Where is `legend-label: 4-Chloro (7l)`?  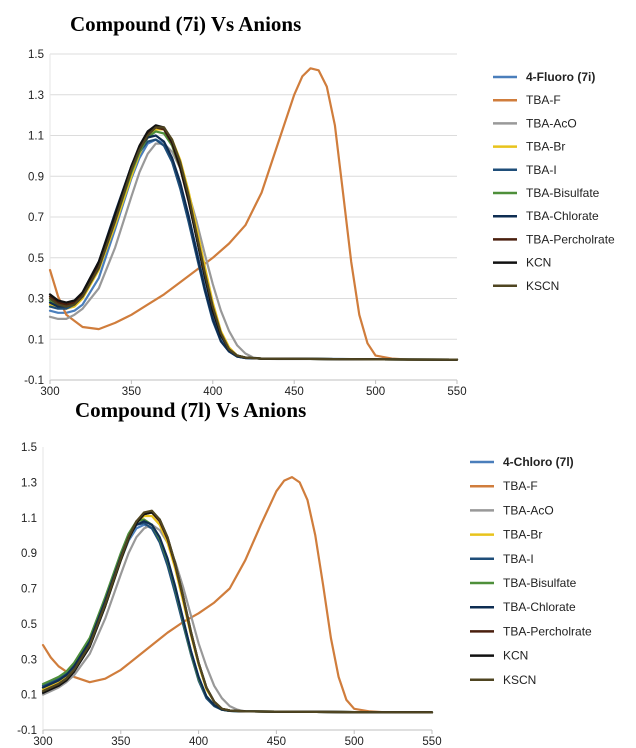
legend-label: 4-Chloro (7l) is located at coordinates (538, 462).